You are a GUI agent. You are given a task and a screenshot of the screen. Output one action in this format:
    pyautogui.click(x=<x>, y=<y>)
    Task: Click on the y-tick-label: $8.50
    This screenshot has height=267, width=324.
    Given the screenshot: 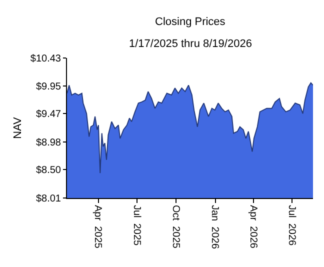 What is the action you would take?
    pyautogui.click(x=49, y=170)
    